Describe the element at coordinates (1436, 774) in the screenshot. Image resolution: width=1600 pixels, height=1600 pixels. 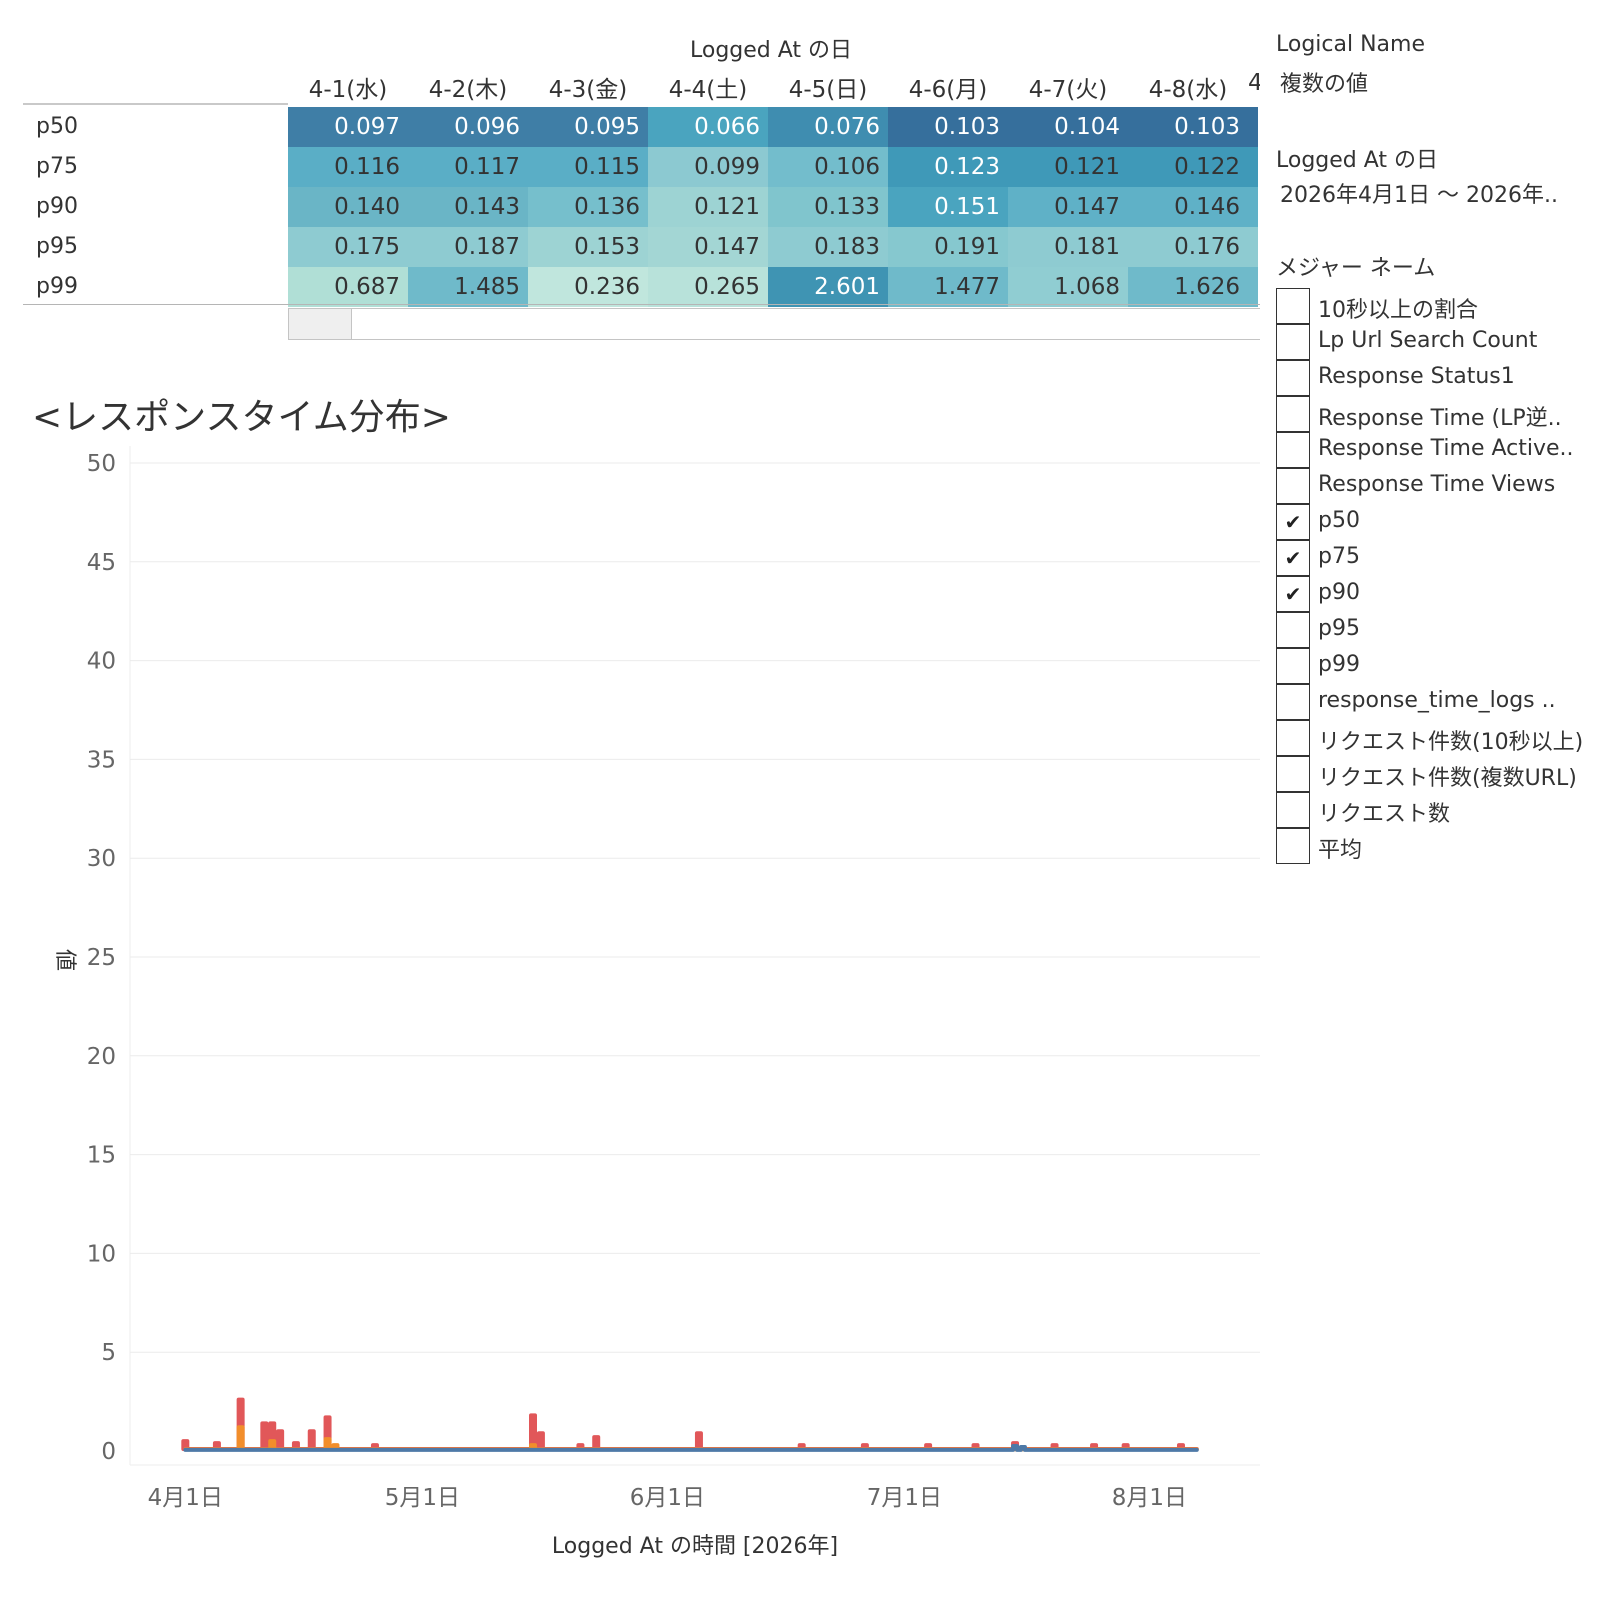
I see `filter-item: リクエスト件数(複数URL)` at that location.